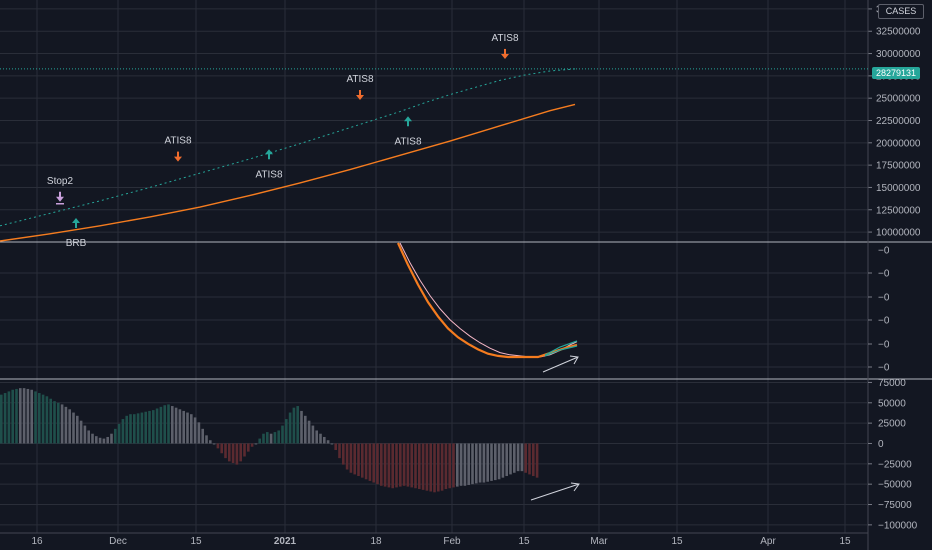  What do you see at coordinates (898, 143) in the screenshot?
I see `price-y-tick-label: 20000000` at bounding box center [898, 143].